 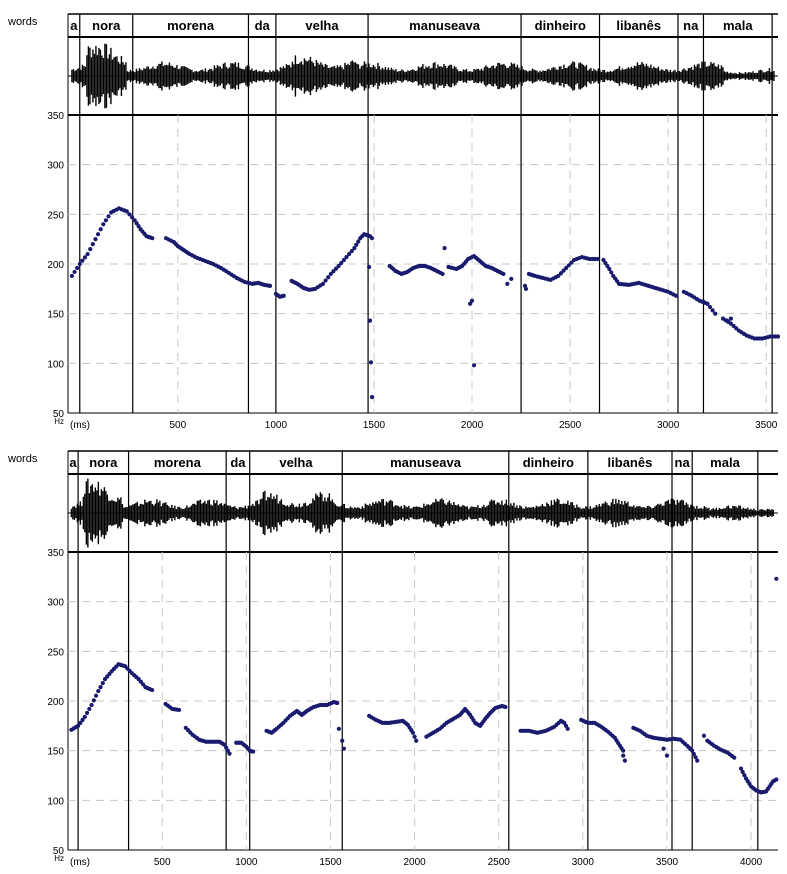 What do you see at coordinates (374, 425) in the screenshot?
I see `x-tick-label: 1500` at bounding box center [374, 425].